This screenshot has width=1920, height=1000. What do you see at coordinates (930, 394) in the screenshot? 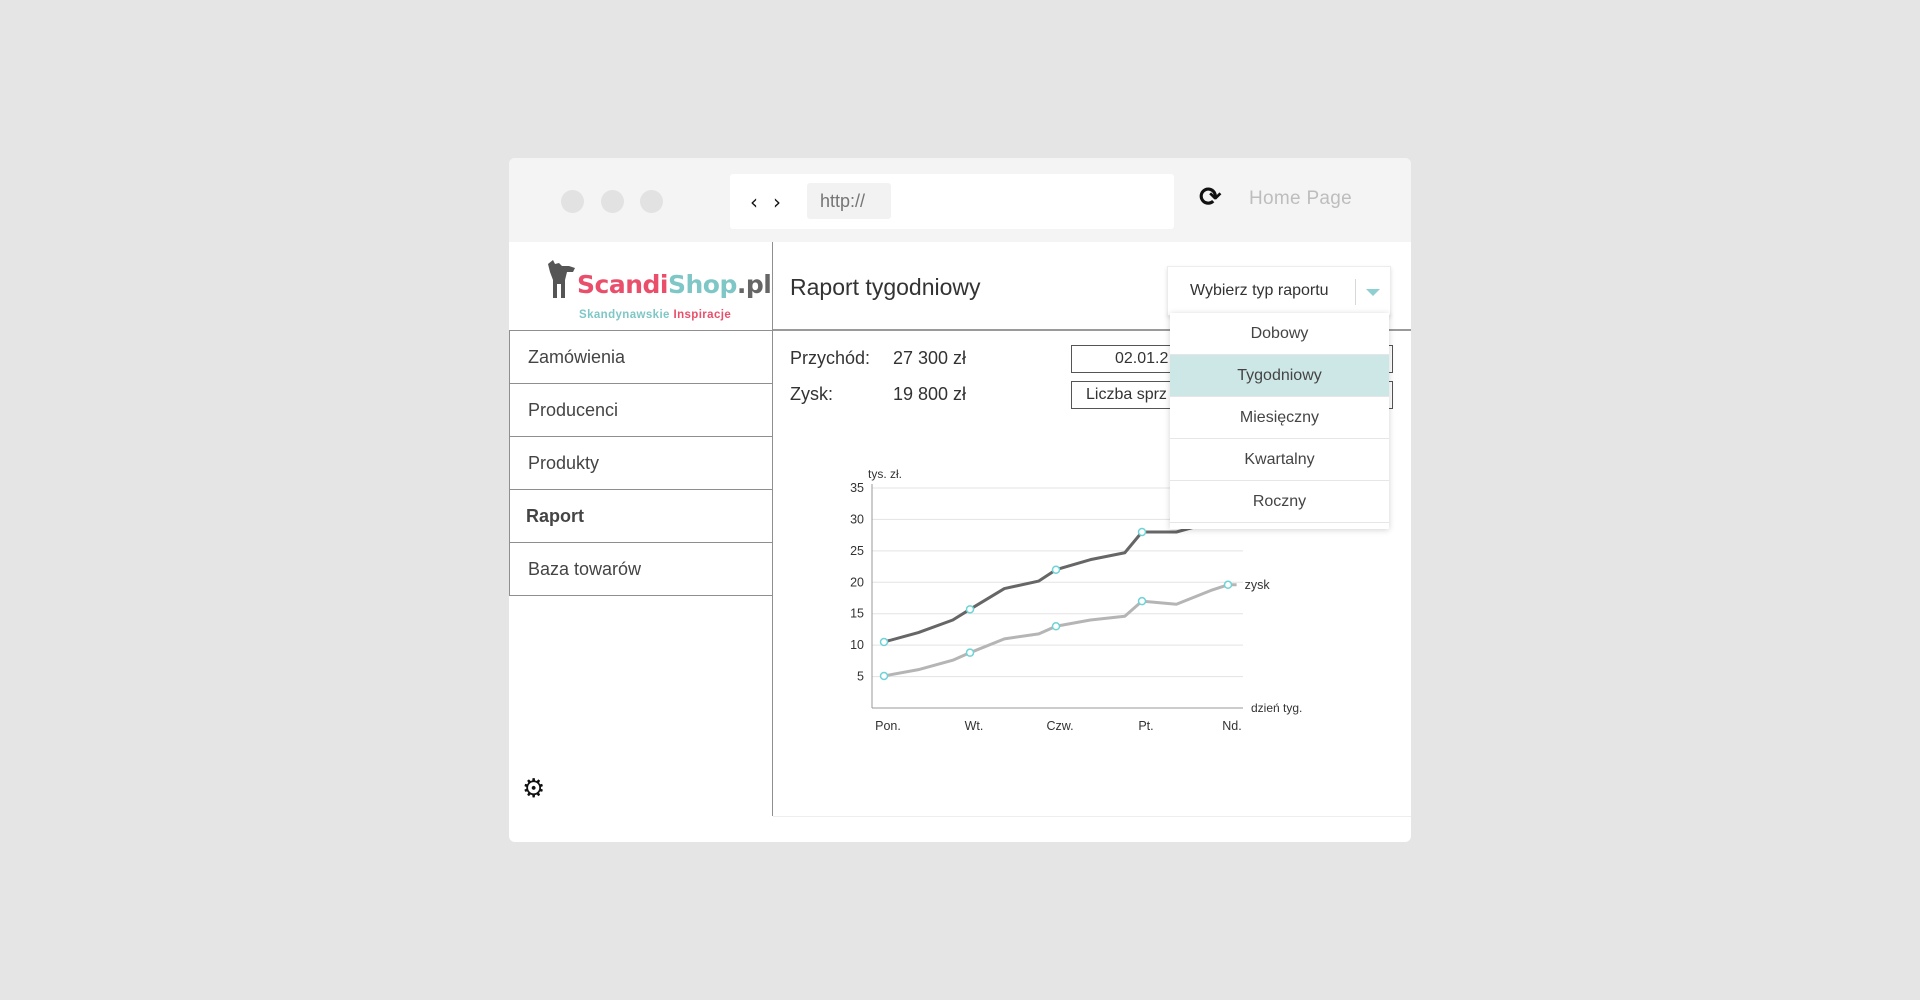
I see `profit-value: 19 800 zł` at bounding box center [930, 394].